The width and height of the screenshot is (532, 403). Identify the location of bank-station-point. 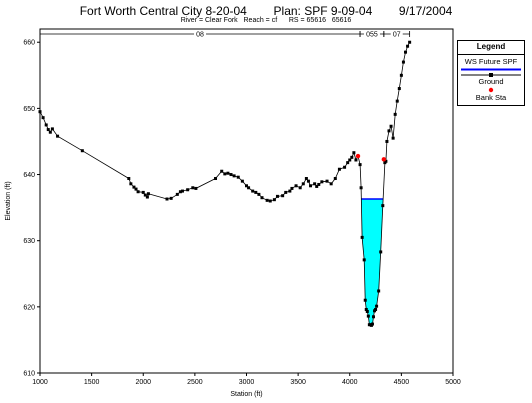
(384, 159).